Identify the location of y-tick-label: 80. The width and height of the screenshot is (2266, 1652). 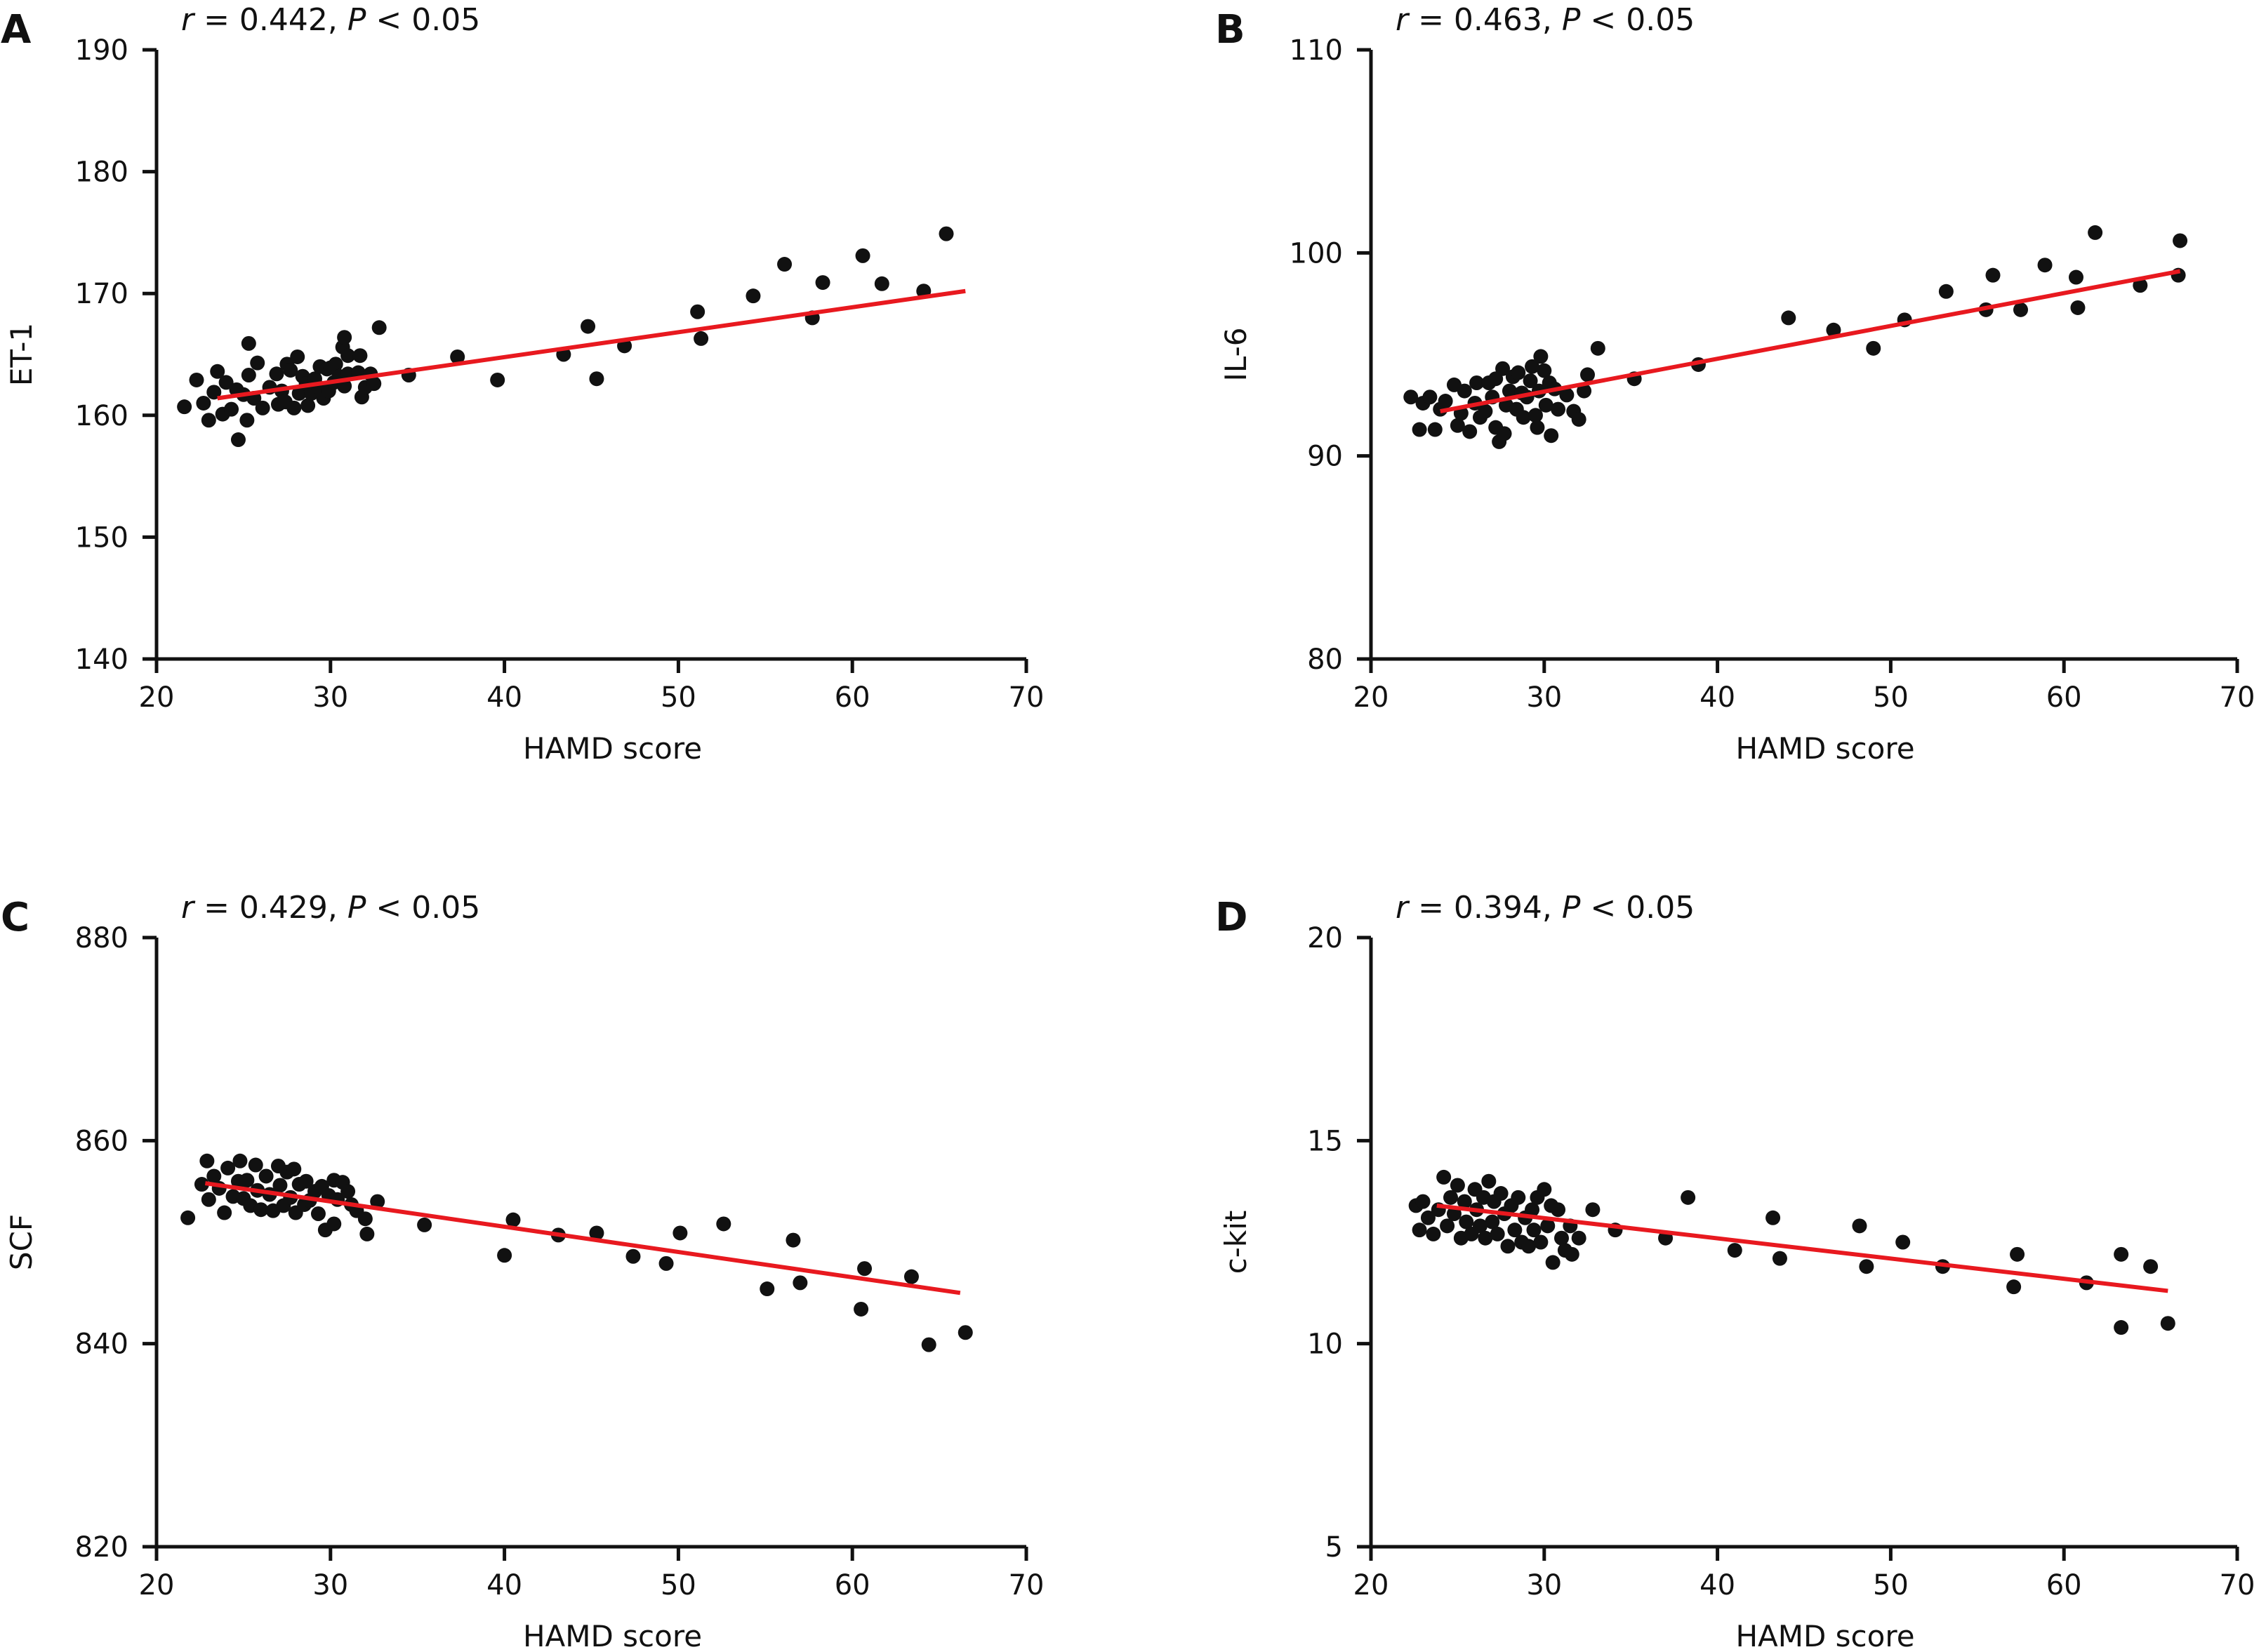
(1325, 660).